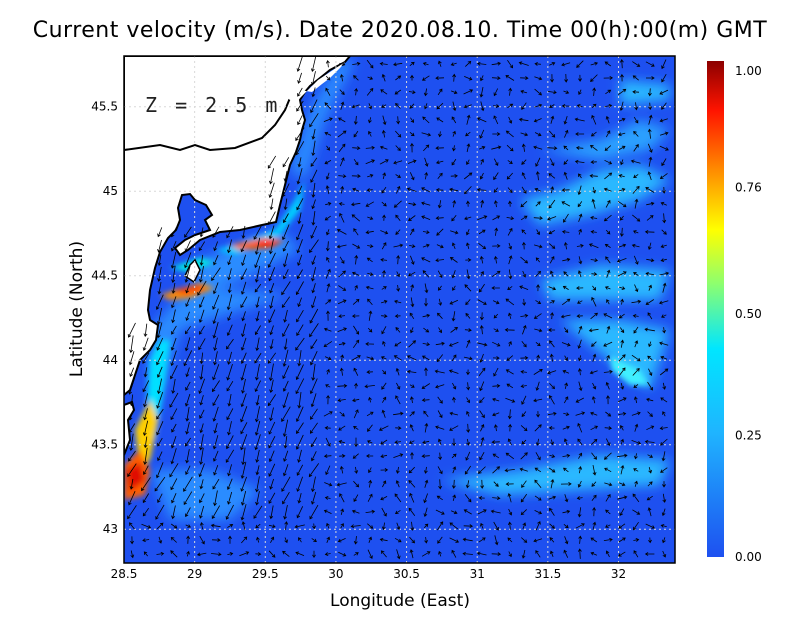 Image resolution: width=800 pixels, height=618 pixels. I want to click on y-tick-label: 43, so click(110, 529).